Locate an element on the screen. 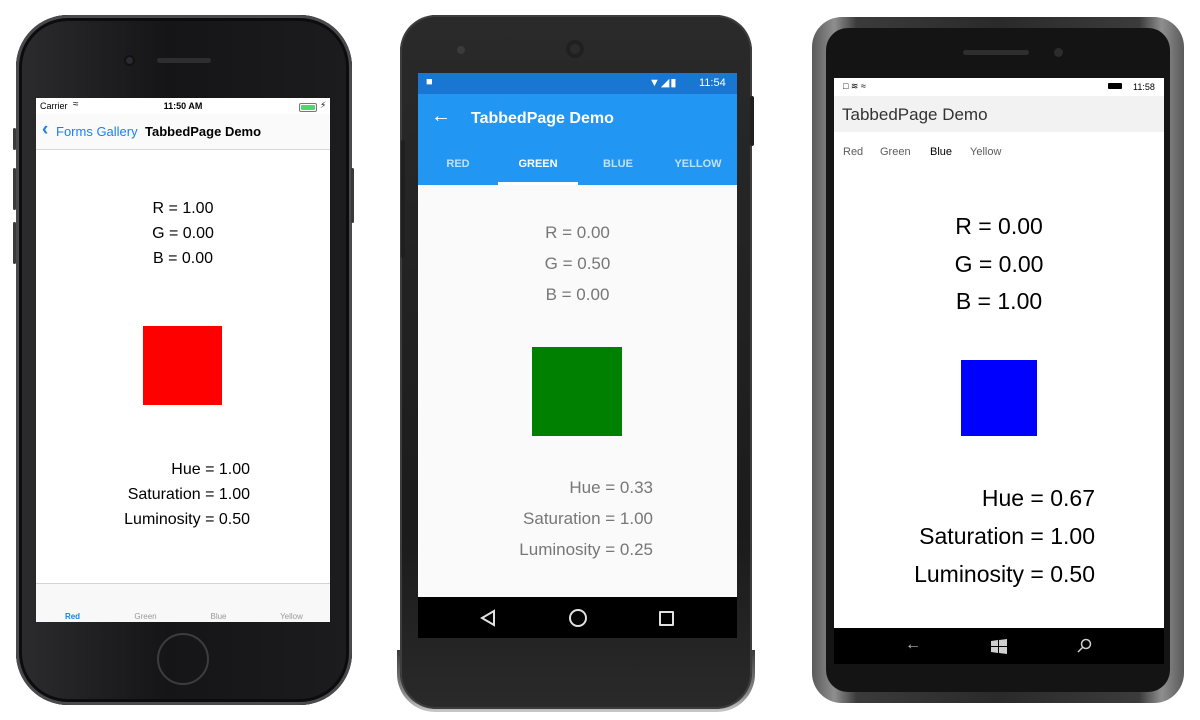 Image resolution: width=1200 pixels, height=720 pixels. ios-status-bar: Carrier ≈ 11:50 AM ⚡ is located at coordinates (183, 106).